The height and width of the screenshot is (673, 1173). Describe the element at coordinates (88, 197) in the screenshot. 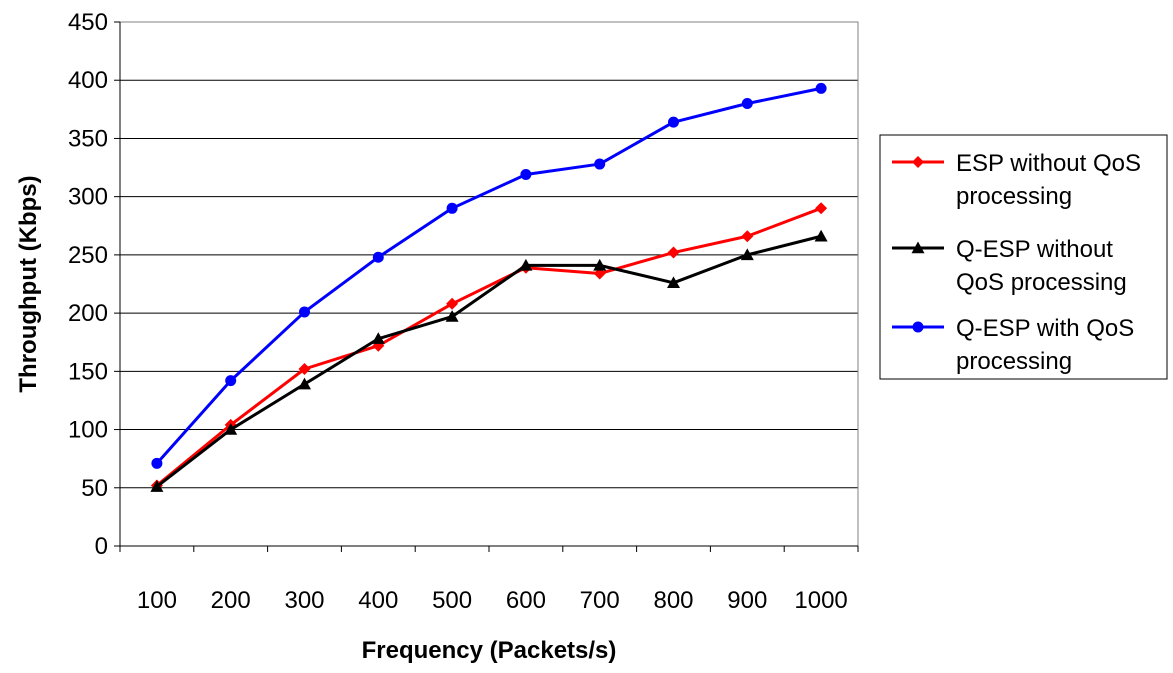

I see `y-tick-label: 300` at that location.